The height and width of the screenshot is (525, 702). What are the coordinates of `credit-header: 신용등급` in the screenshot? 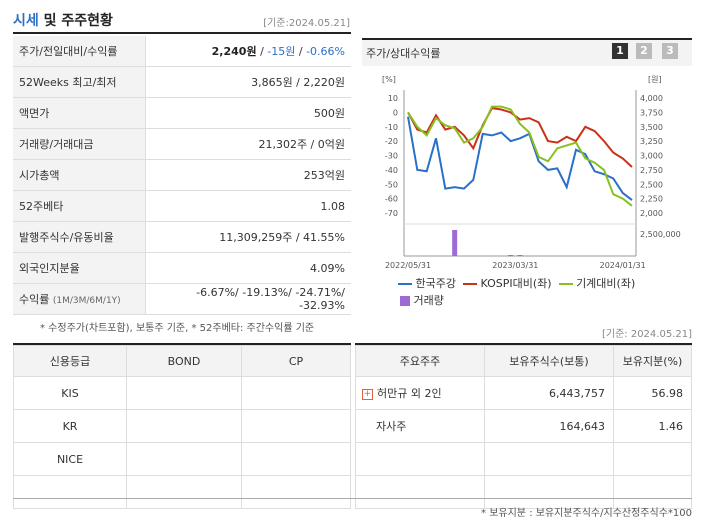 It's located at (70, 361).